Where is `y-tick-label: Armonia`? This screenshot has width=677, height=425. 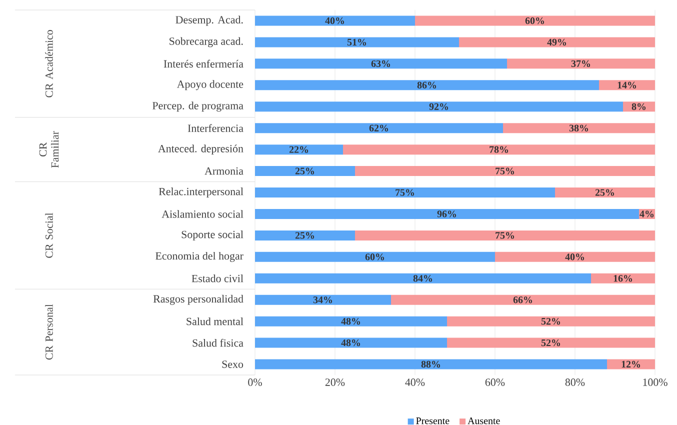
y-tick-label: Armonia is located at coordinates (224, 171).